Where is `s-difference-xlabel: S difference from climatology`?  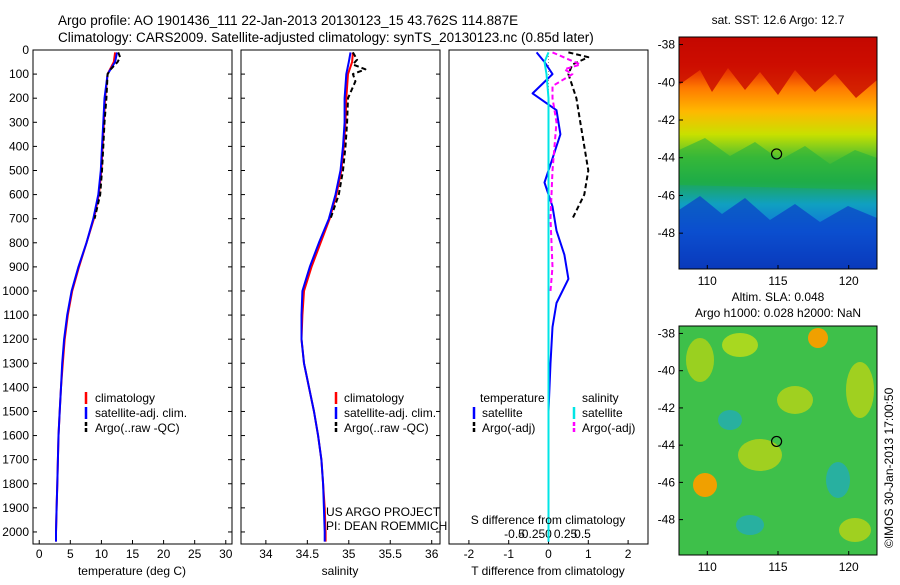
s-difference-xlabel: S difference from climatology is located at coordinates (548, 520).